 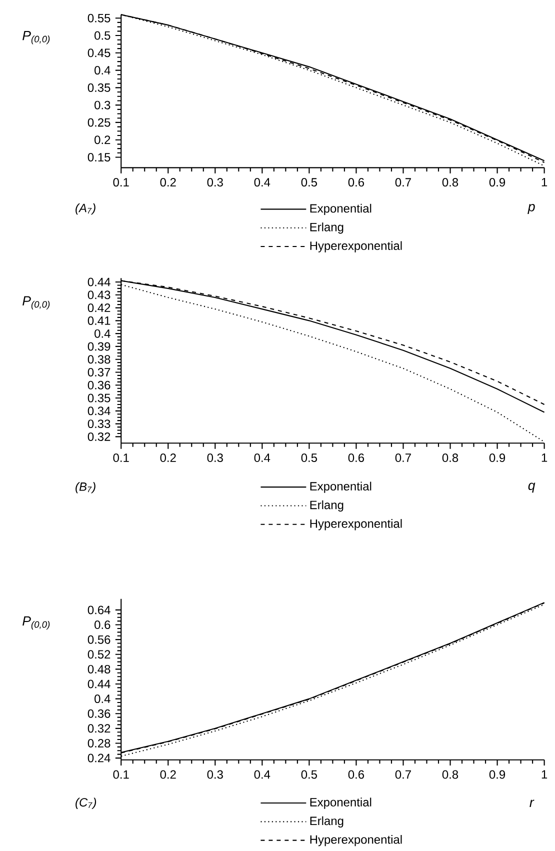 What do you see at coordinates (86, 209) in the screenshot?
I see `text: (A$_{7}$)` at bounding box center [86, 209].